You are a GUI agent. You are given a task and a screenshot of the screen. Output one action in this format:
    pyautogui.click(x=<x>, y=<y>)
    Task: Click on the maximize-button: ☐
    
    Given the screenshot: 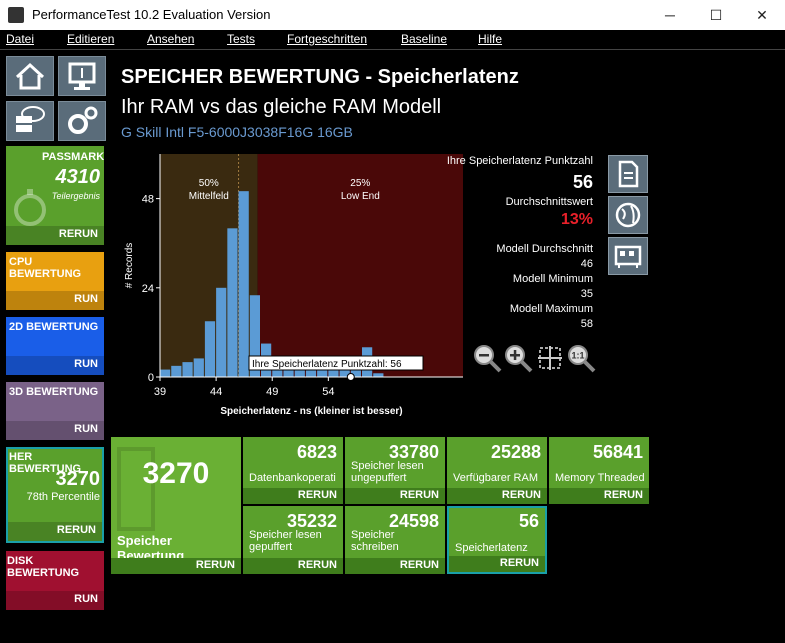 What is the action you would take?
    pyautogui.click(x=716, y=14)
    